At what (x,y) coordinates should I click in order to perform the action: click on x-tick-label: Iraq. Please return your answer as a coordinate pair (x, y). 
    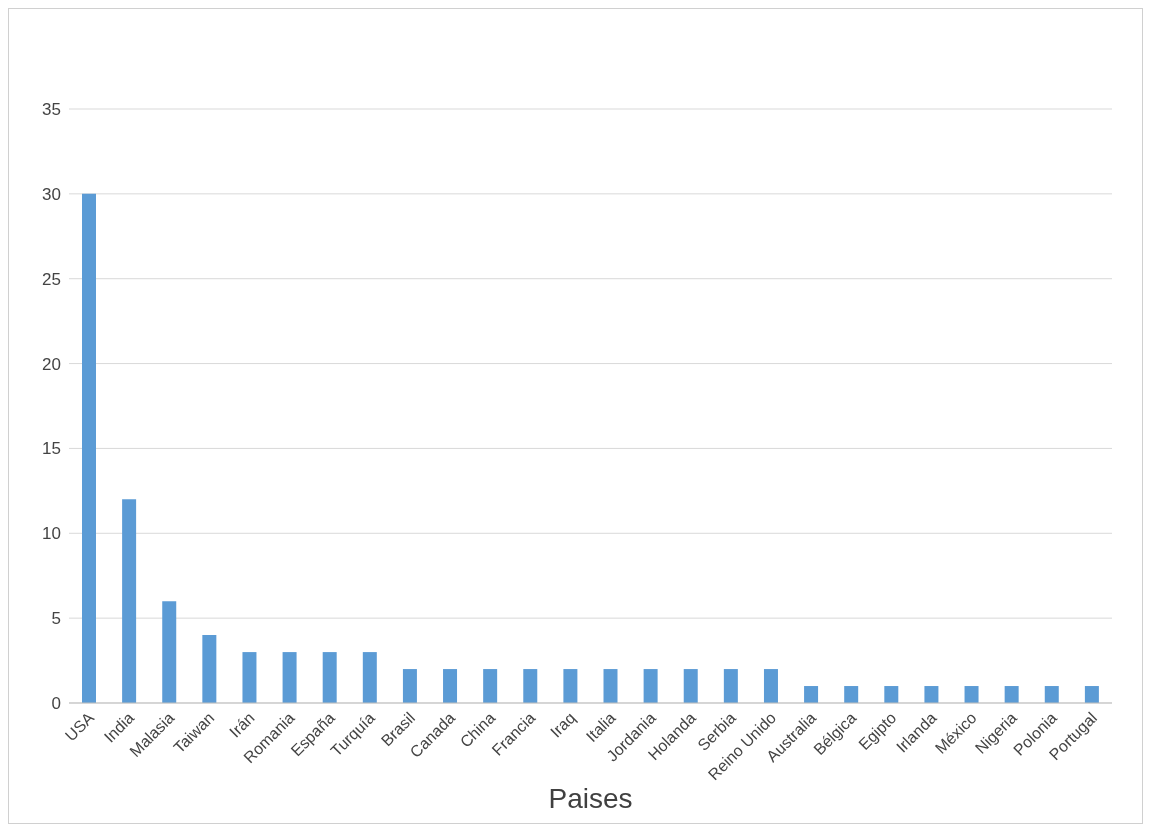
    Looking at the image, I should click on (563, 725).